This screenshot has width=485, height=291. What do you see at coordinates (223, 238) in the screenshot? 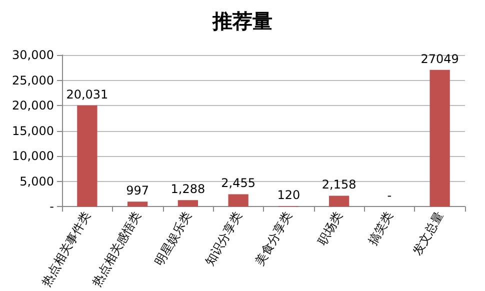
I see `x-tick-label: 知识分享类` at bounding box center [223, 238].